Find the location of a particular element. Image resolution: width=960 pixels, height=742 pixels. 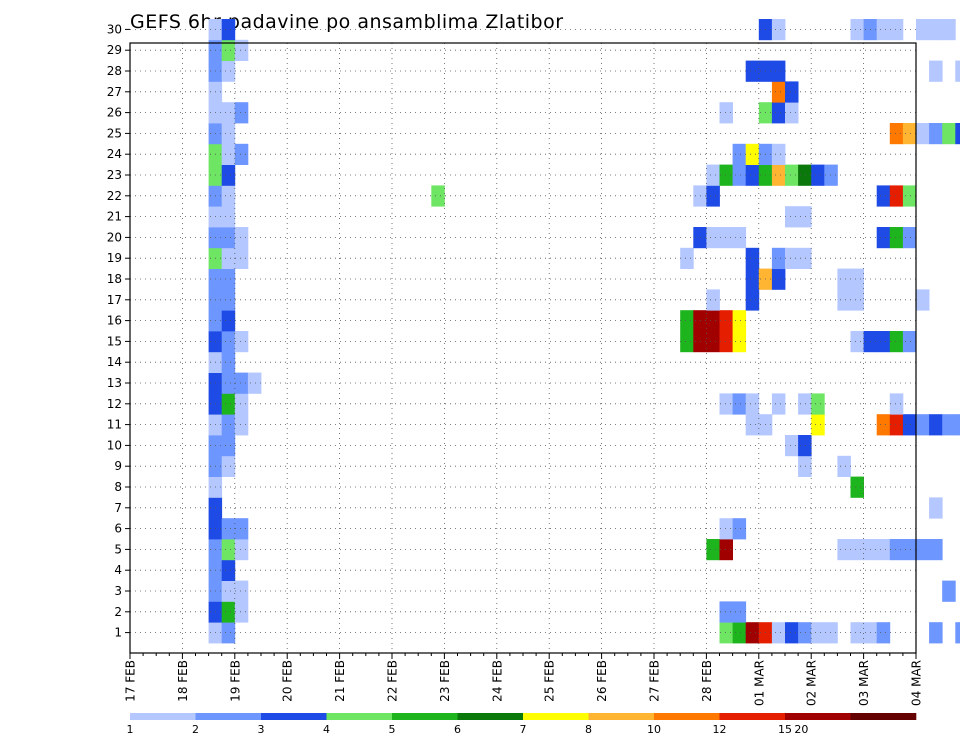

x-tick-label: 27 FEB is located at coordinates (655, 681).